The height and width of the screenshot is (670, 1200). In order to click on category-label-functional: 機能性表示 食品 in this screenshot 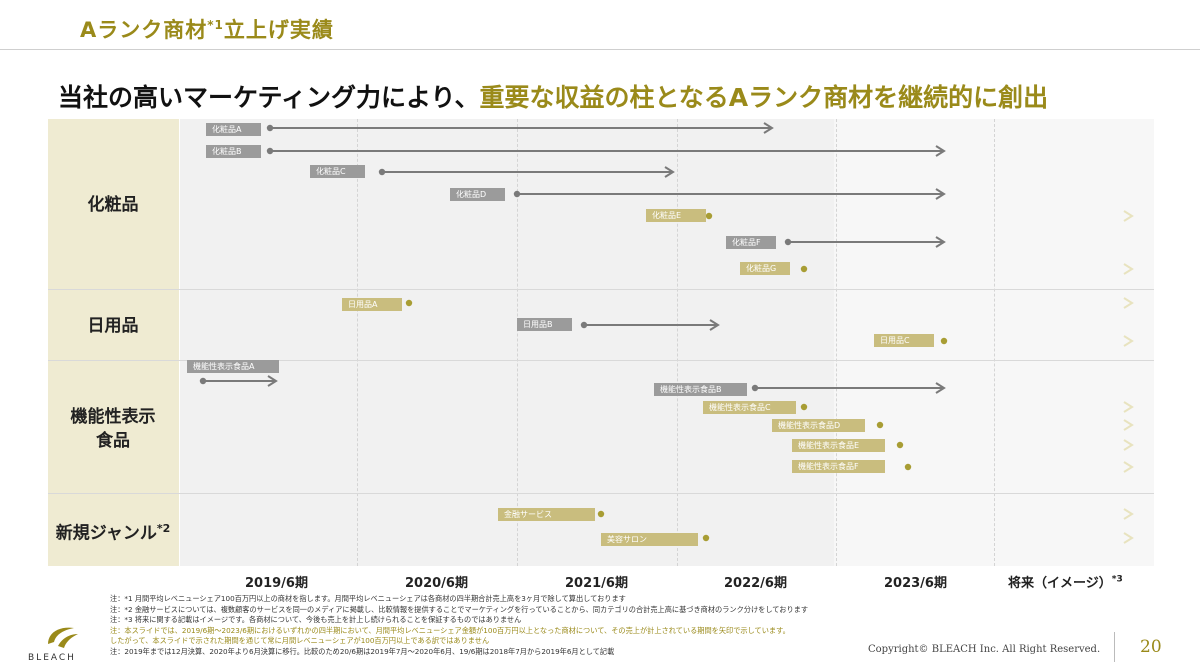, I will do `click(113, 429)`.